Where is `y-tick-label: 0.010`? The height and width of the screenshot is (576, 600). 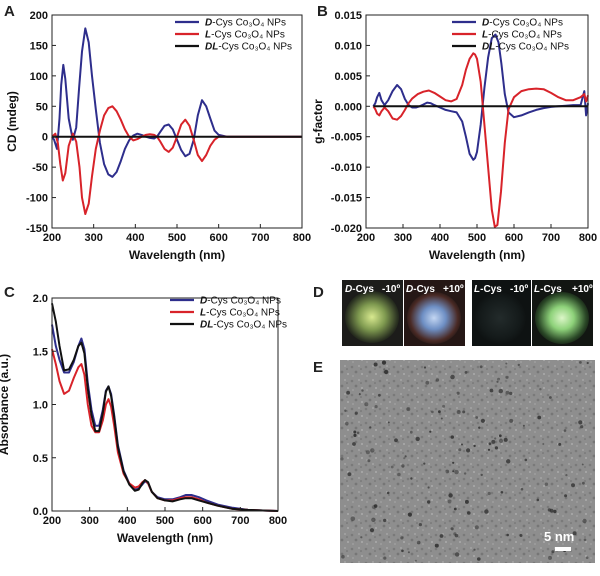
y-tick-label: 0.010 is located at coordinates (348, 46).